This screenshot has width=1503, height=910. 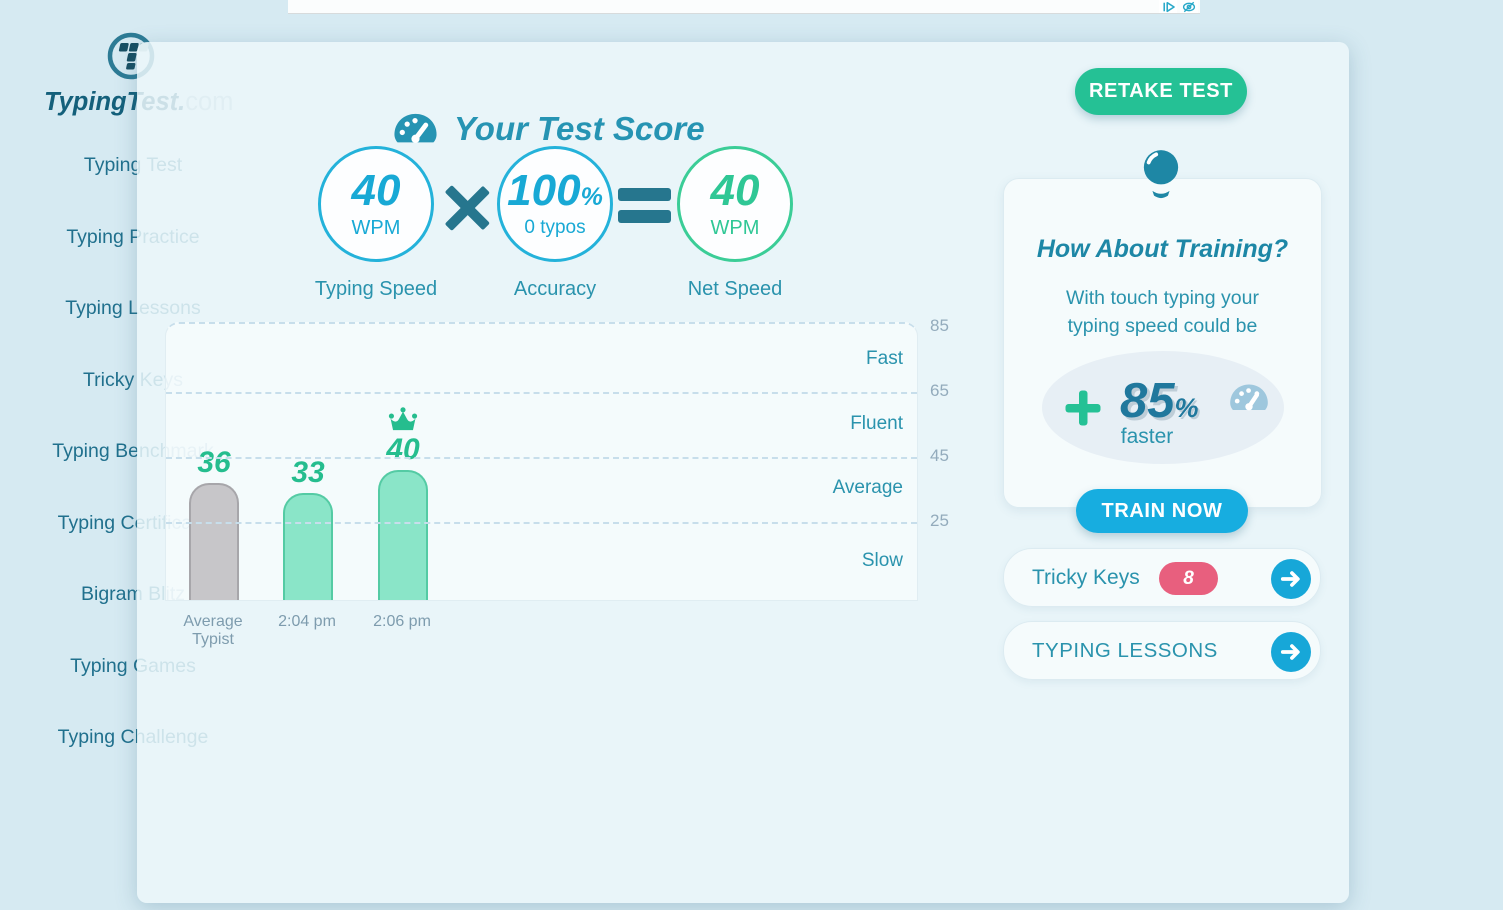 What do you see at coordinates (882, 561) in the screenshot?
I see `zone-label: Slow` at bounding box center [882, 561].